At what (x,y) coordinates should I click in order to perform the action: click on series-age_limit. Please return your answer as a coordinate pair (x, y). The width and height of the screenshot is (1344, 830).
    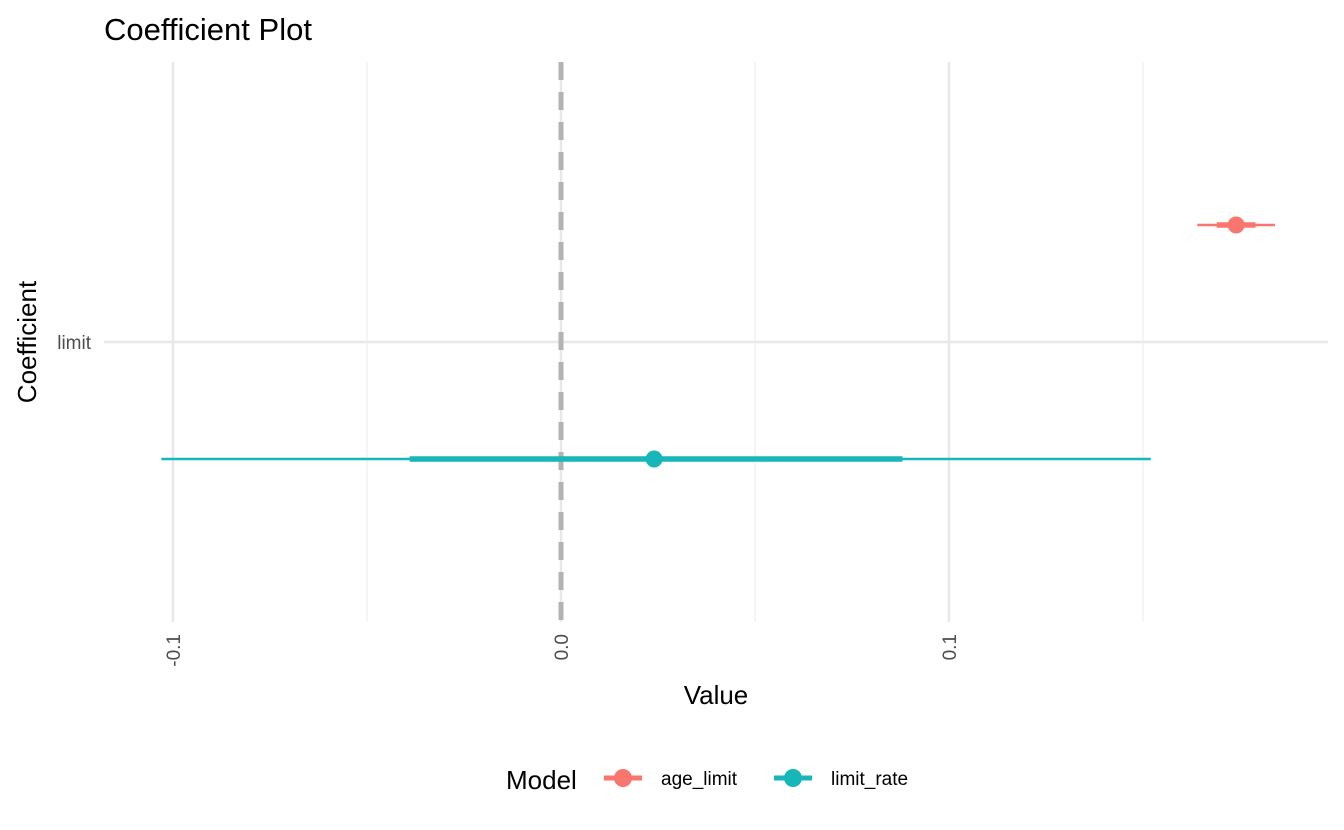
    Looking at the image, I should click on (1236, 225).